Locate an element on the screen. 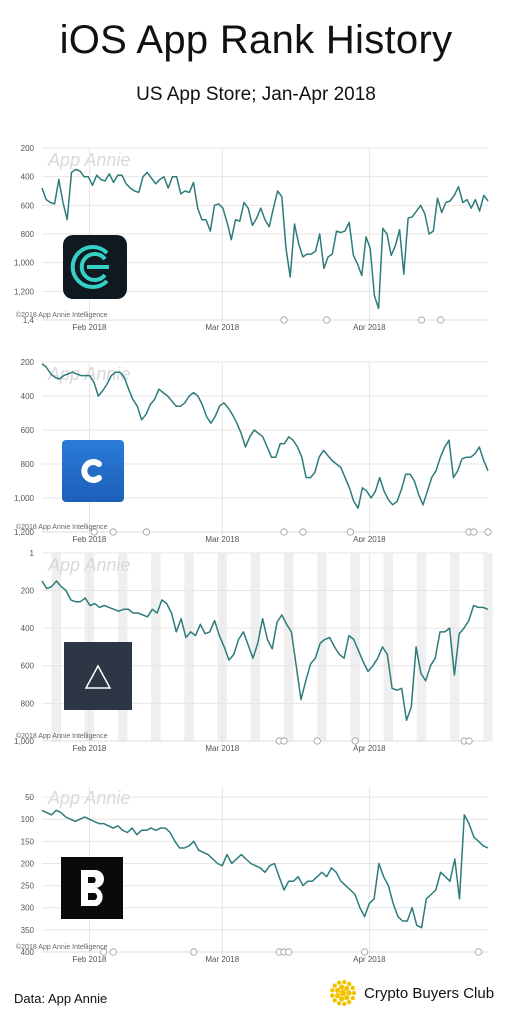 The width and height of the screenshot is (512, 1024). bittrex-logo-icon is located at coordinates (92, 888).